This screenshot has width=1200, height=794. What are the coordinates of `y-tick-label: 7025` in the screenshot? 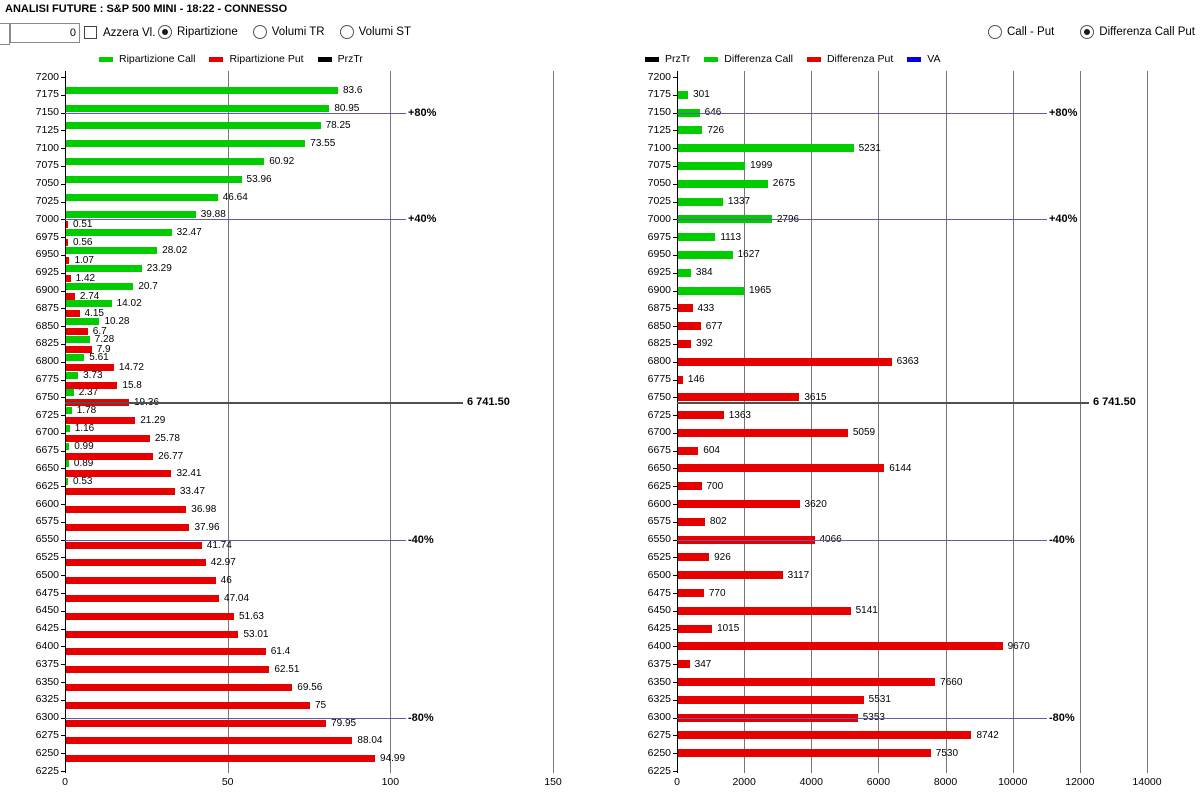 It's located at (47, 201).